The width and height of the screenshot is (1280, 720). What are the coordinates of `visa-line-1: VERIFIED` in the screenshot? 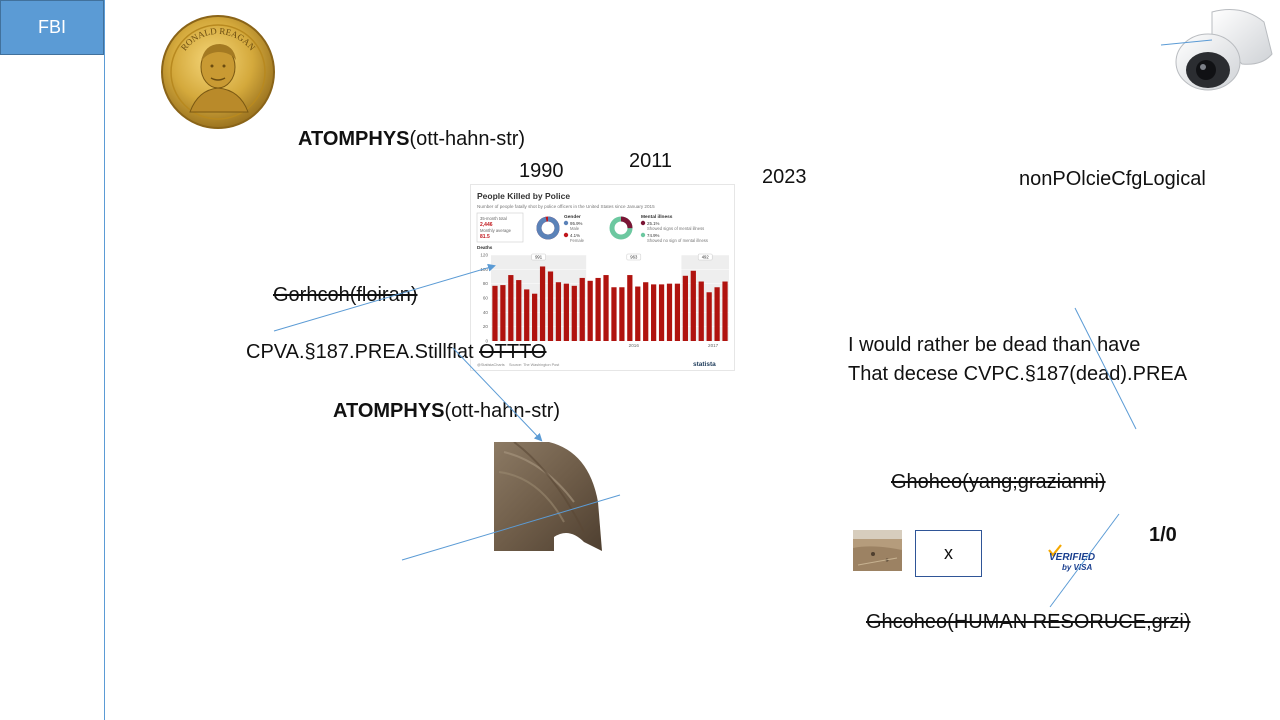 It's located at (1072, 557).